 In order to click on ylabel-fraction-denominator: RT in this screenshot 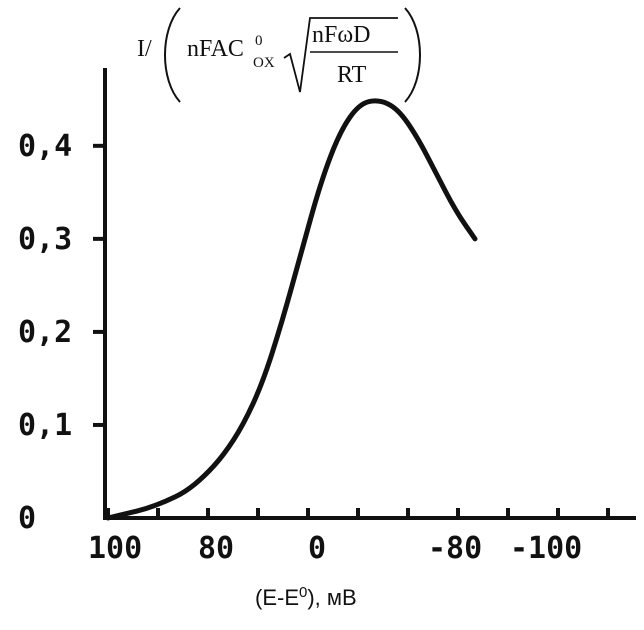, I will do `click(352, 75)`.